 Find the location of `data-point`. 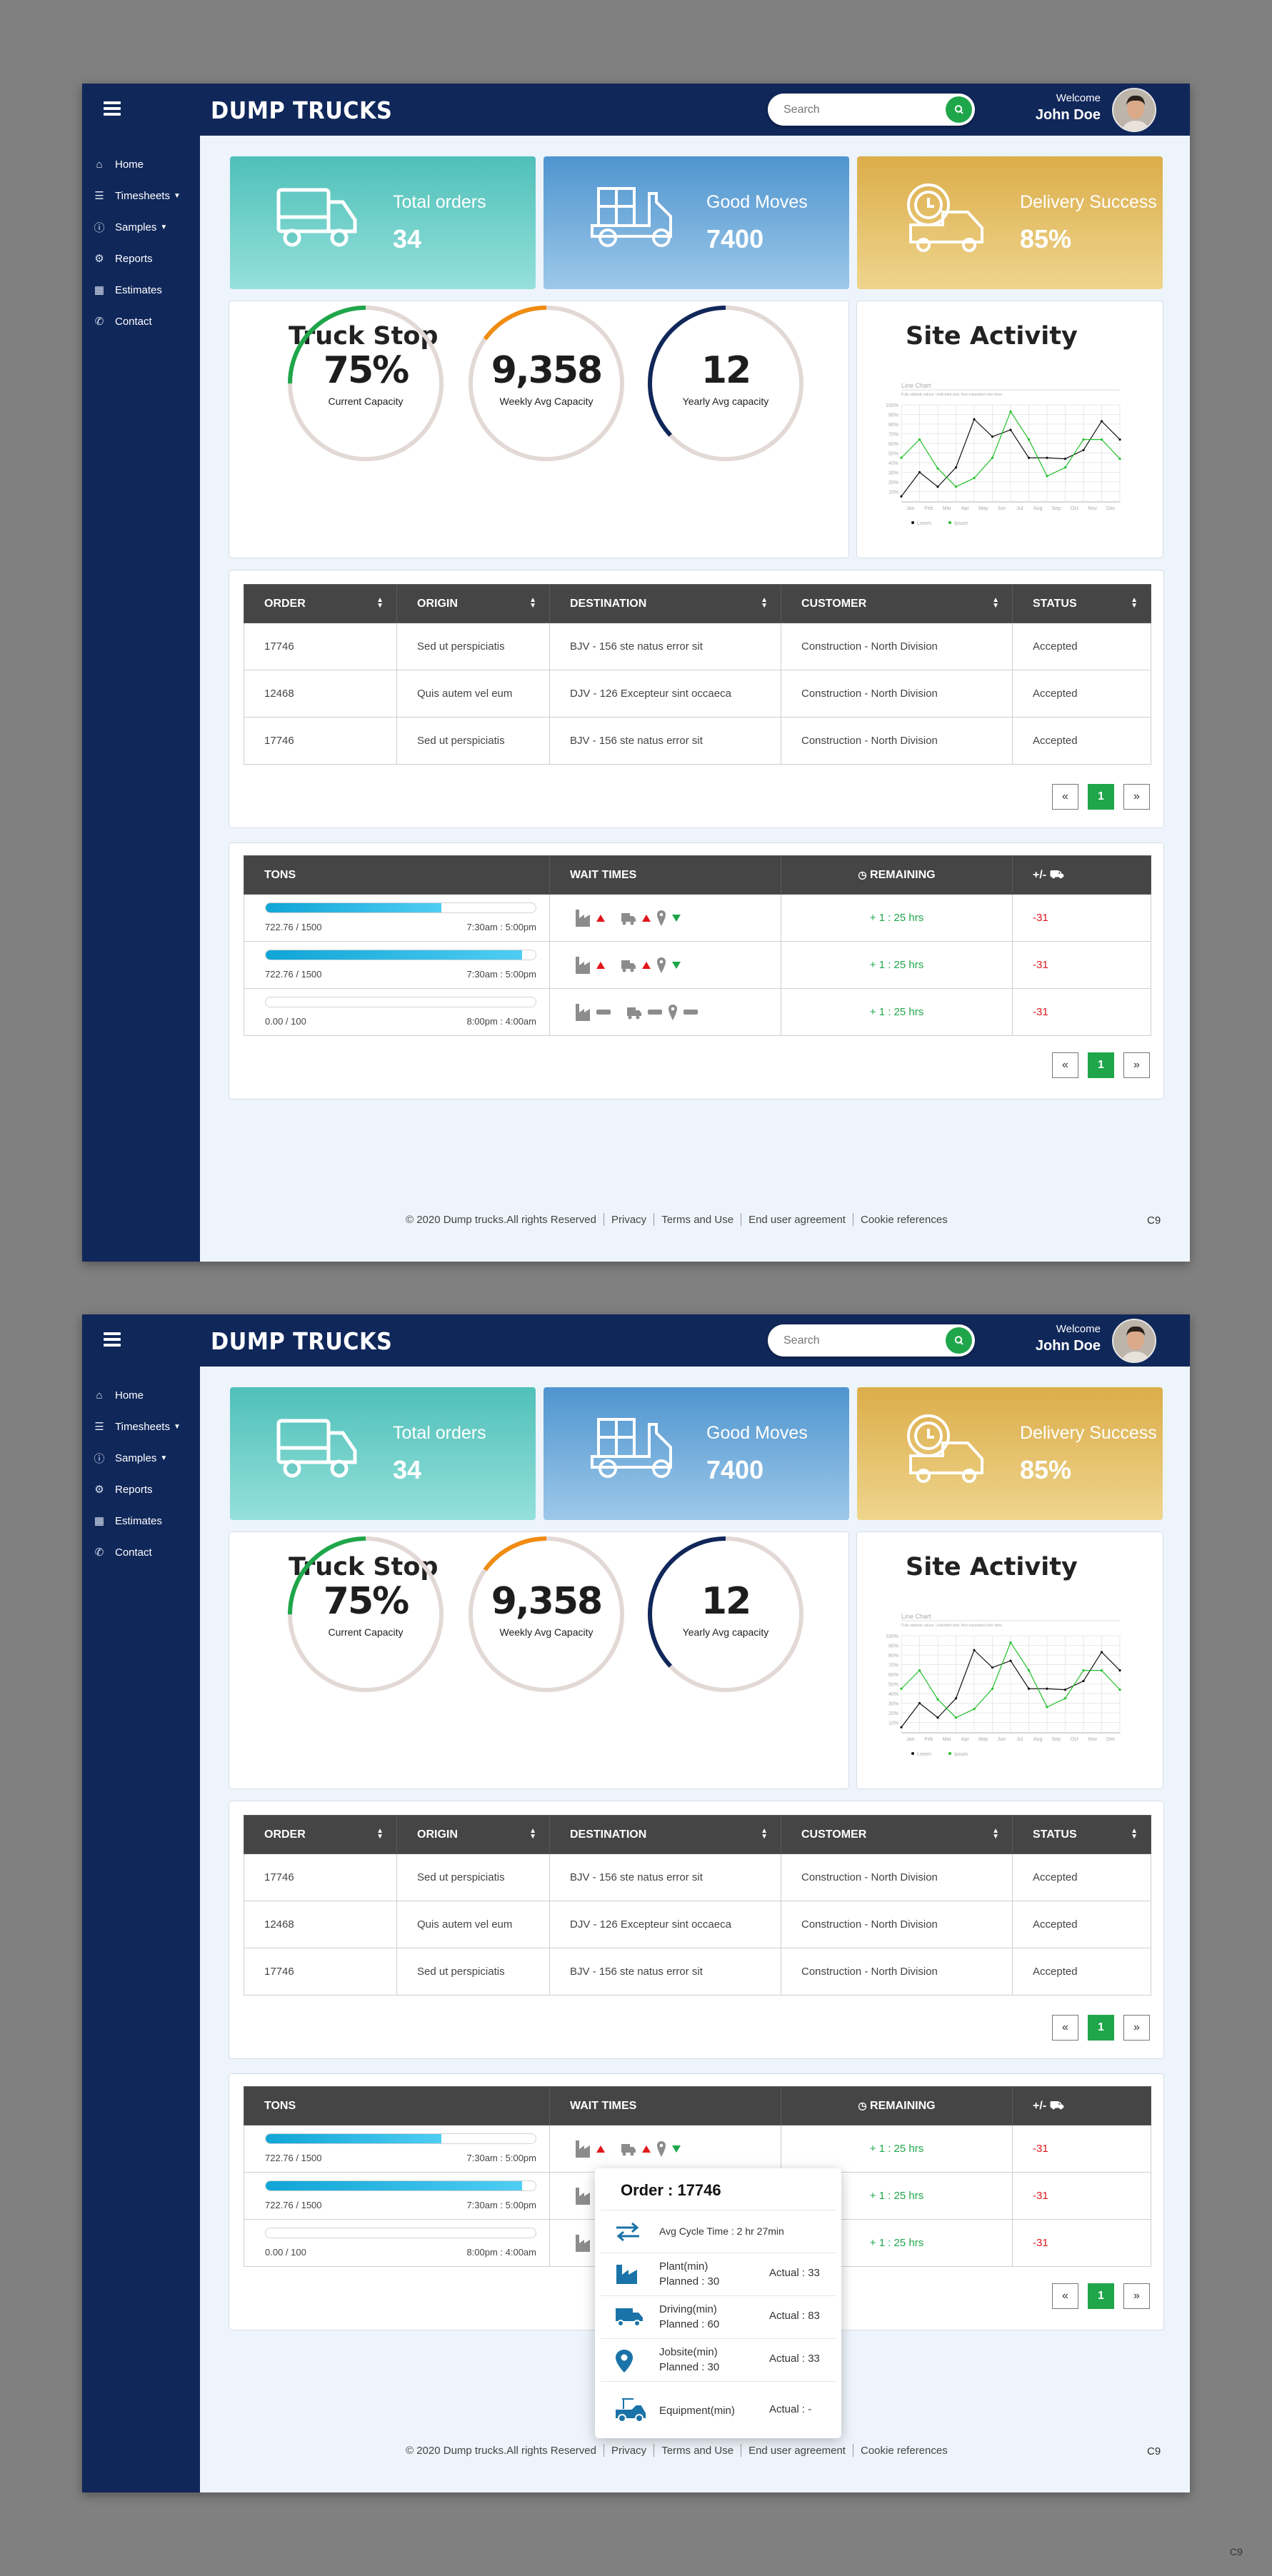

data-point is located at coordinates (1101, 1653).